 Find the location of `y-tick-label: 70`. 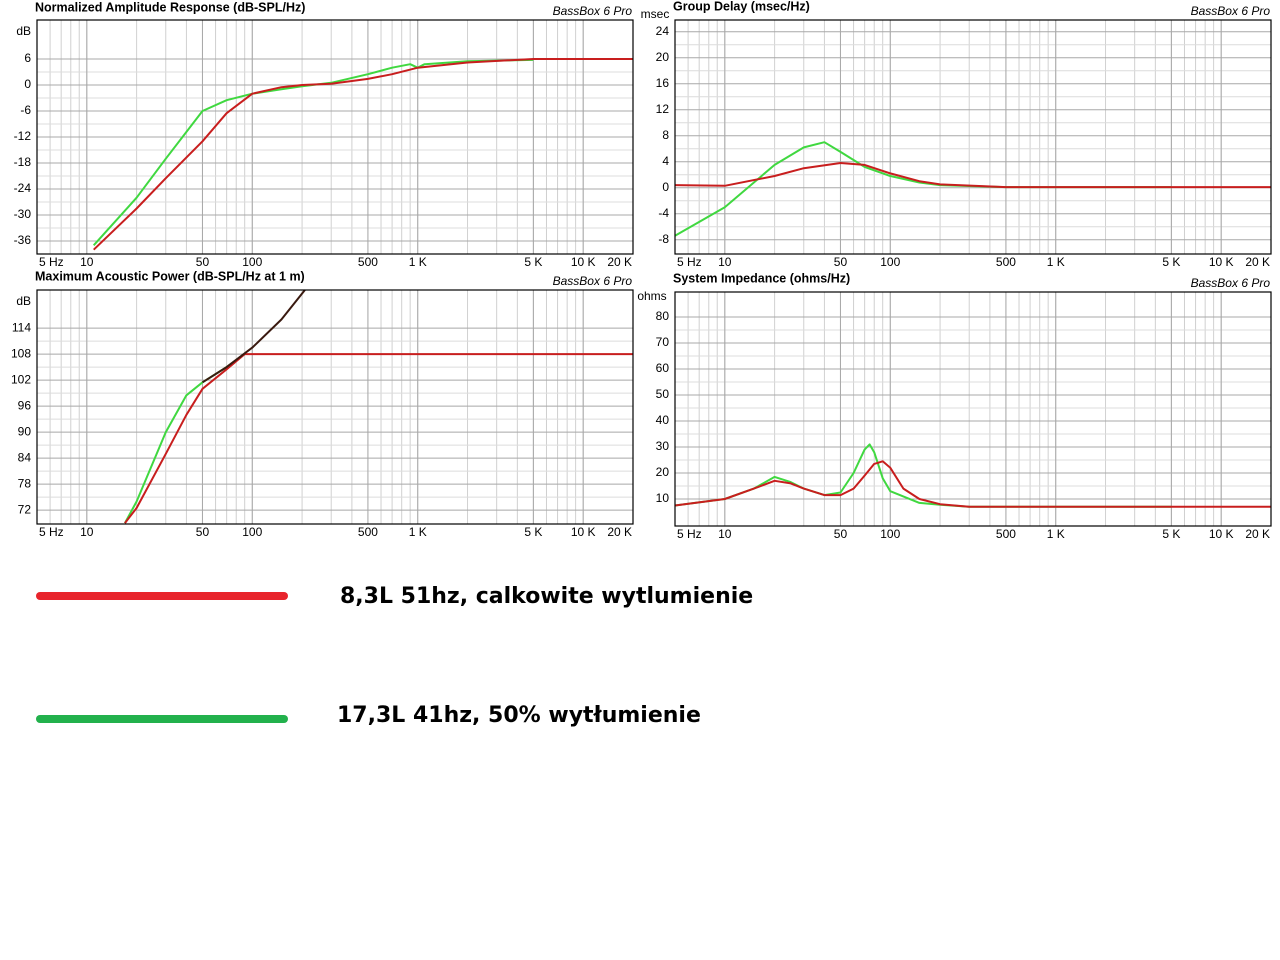

y-tick-label: 70 is located at coordinates (663, 342).